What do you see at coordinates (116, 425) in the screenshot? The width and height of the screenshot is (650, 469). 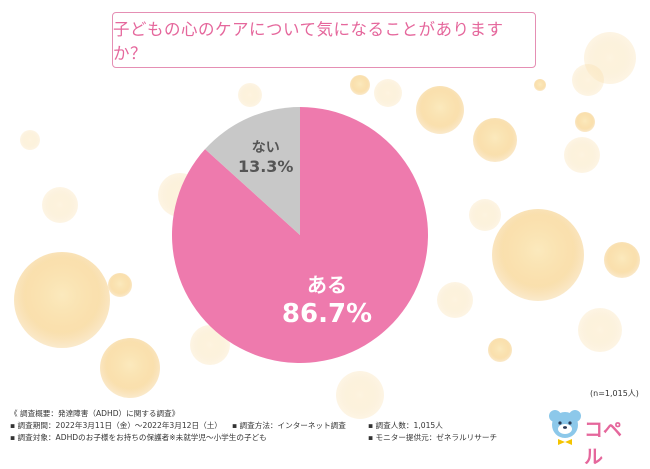 I see `survey-period: ▪ 調査期間：2022年3月11日（金）〜2022年3月12日（土）` at bounding box center [116, 425].